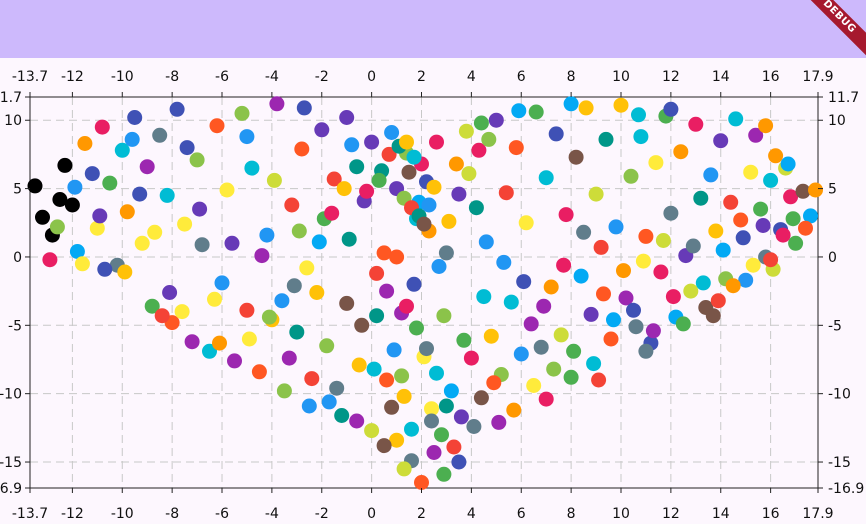 The width and height of the screenshot is (866, 524). I want to click on bottom-x-axis-ticks: -13.7 -12 -10 -8 -6 -4 -2 0 2 4 6 8 10 12 14 16 17.9, so click(423, 505).